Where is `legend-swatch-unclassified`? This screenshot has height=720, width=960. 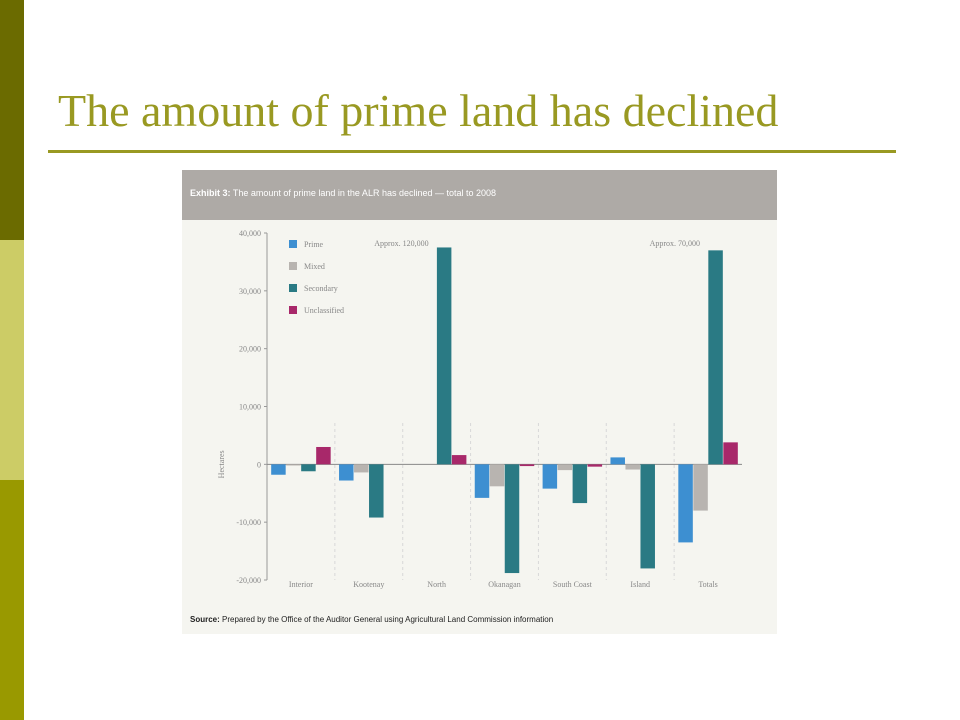
legend-swatch-unclassified is located at coordinates (293, 310).